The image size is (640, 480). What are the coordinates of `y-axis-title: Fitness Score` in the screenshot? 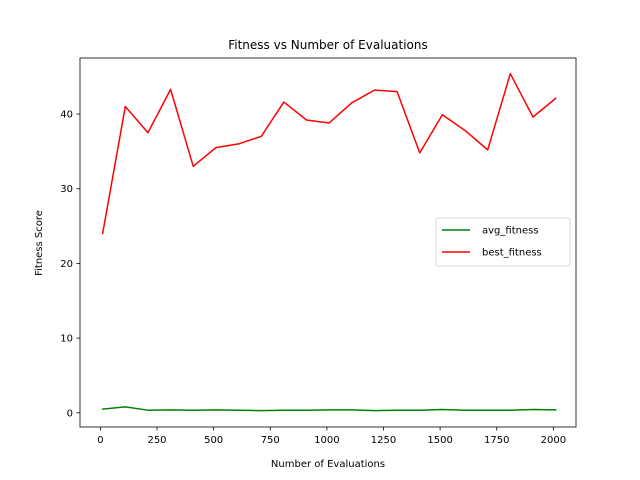 It's located at (39, 243).